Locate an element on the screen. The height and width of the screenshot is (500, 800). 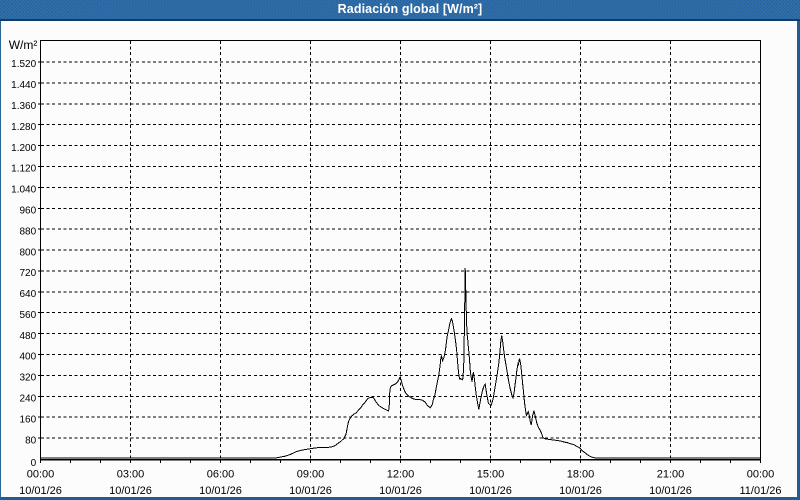
svg-text: 80 is located at coordinates (31, 440).